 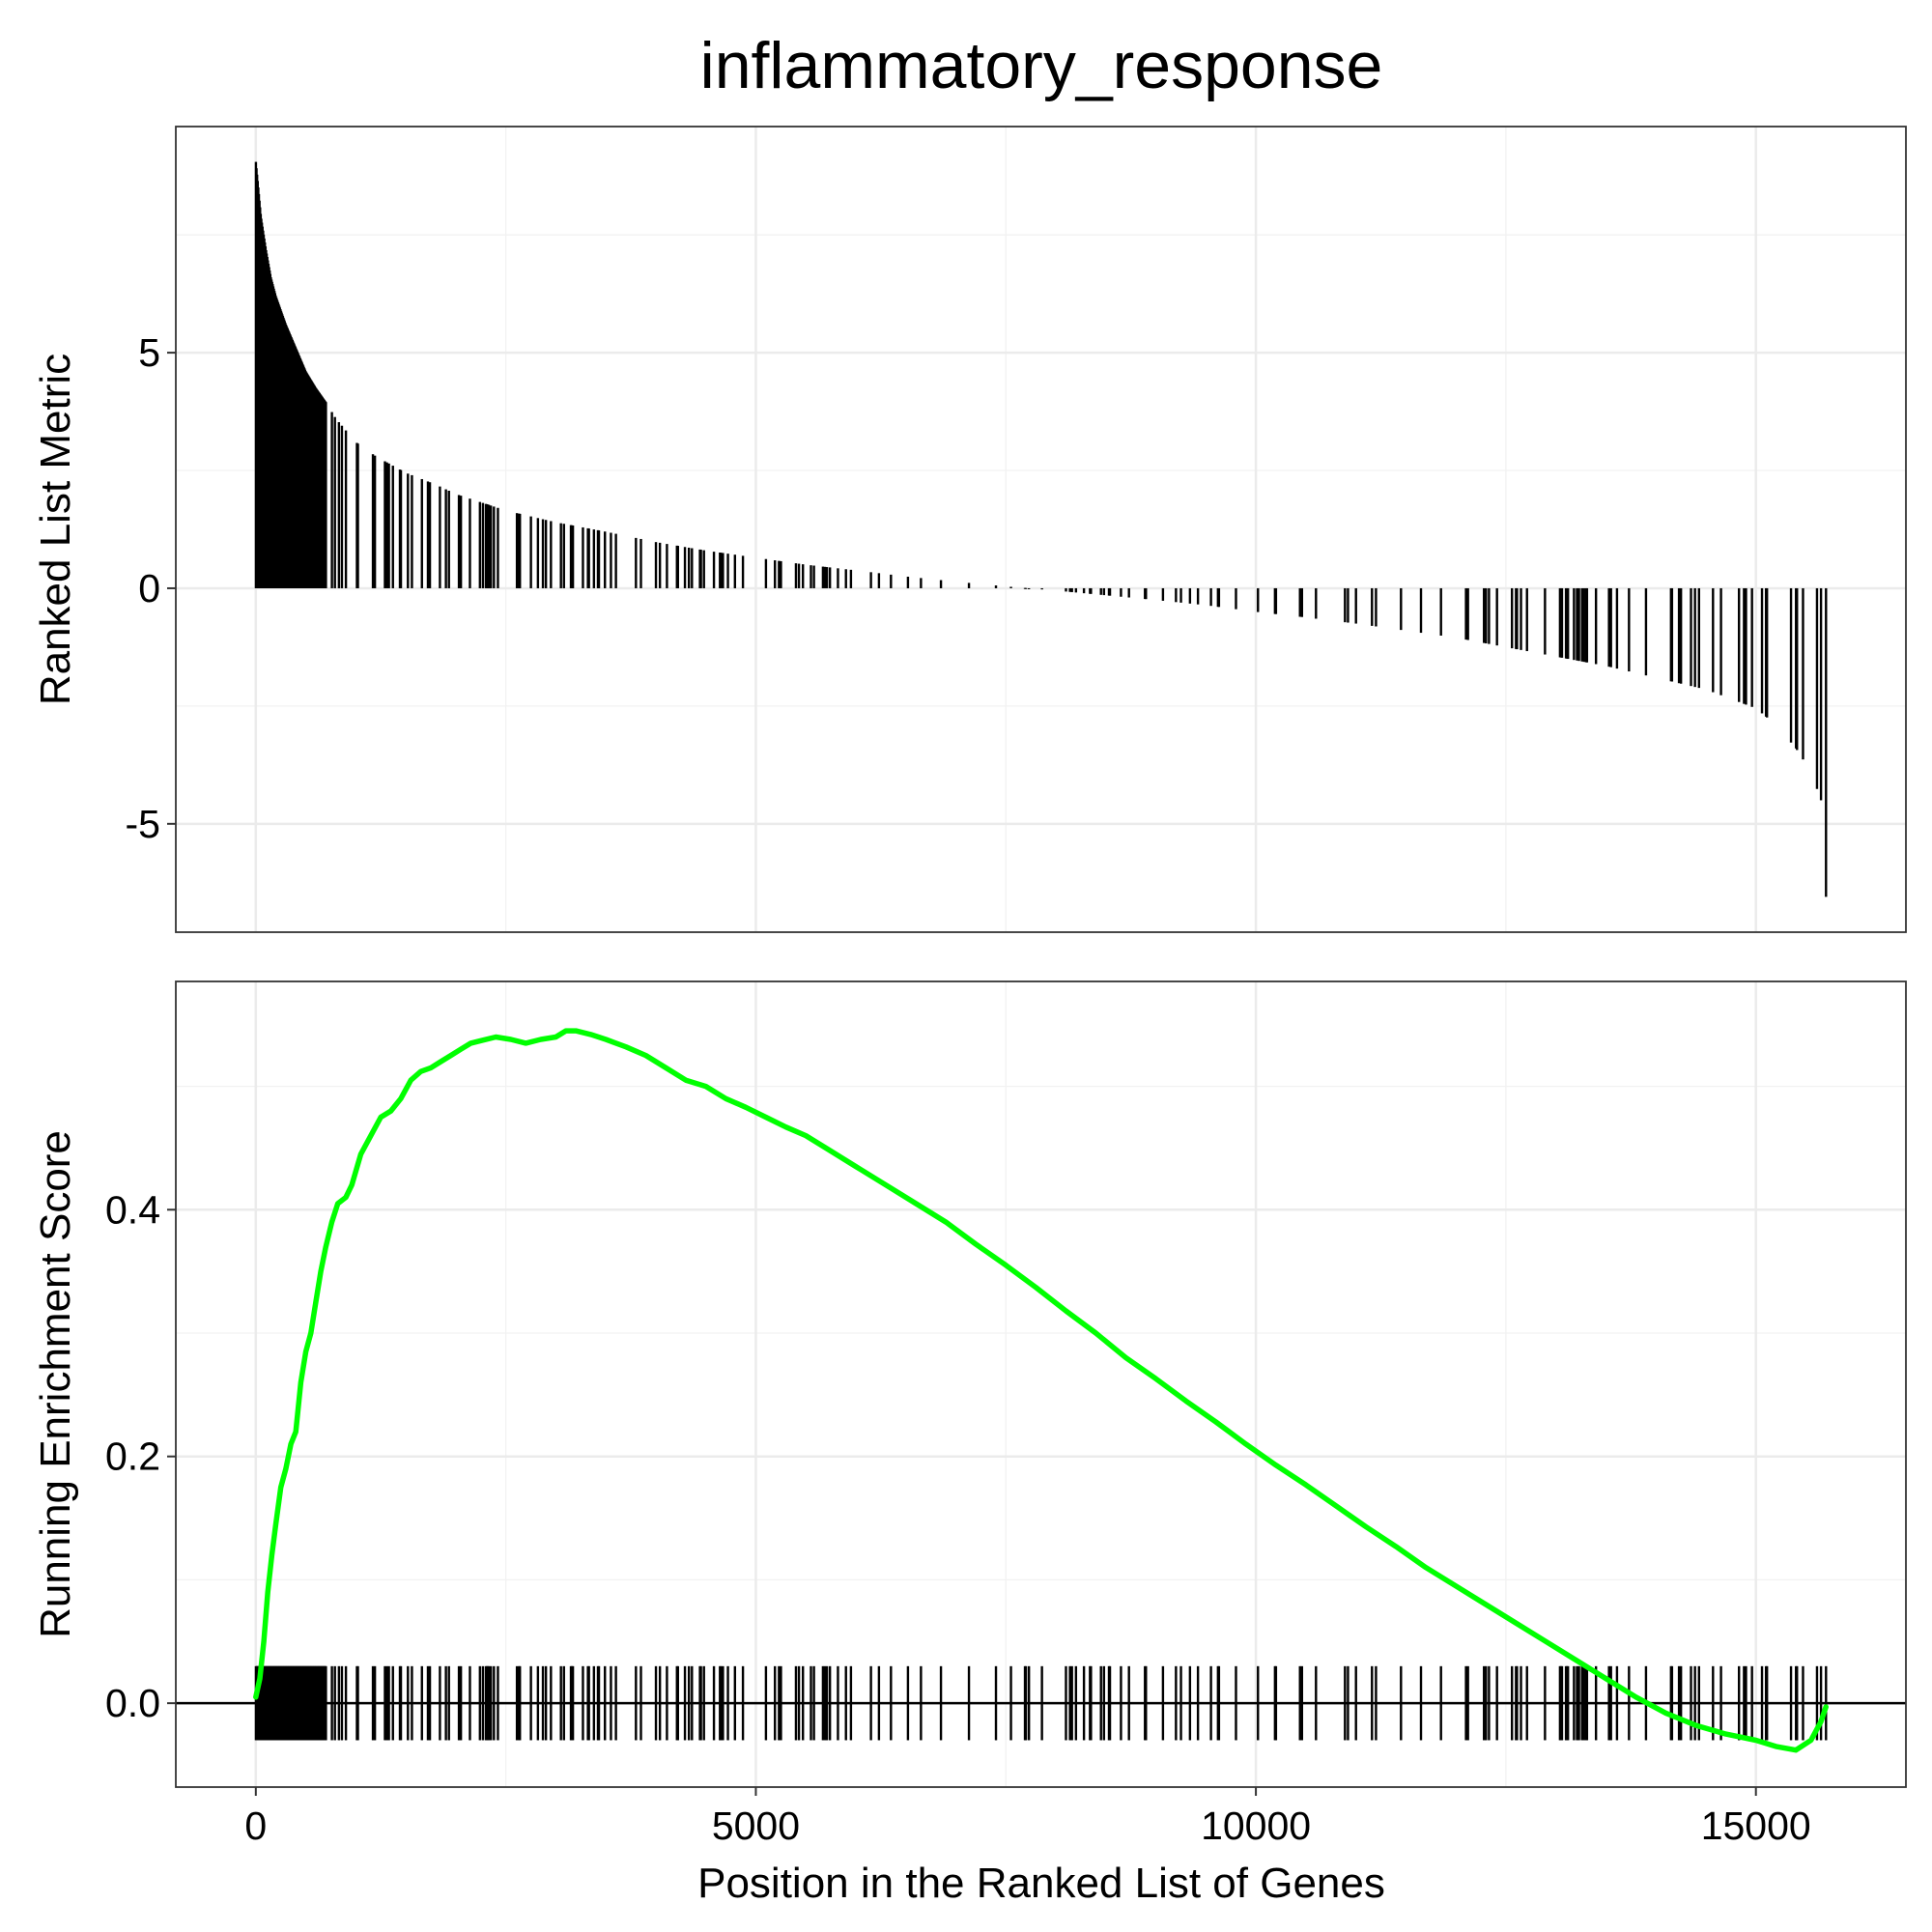 What do you see at coordinates (151, 588) in the screenshot?
I see `ranked-metric-y-ticks: 5 0 -5` at bounding box center [151, 588].